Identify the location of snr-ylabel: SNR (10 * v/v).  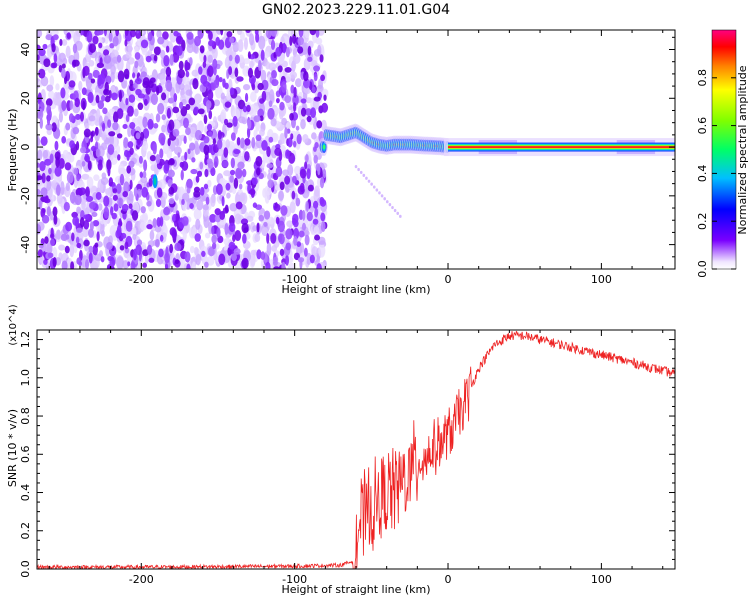
(12, 448).